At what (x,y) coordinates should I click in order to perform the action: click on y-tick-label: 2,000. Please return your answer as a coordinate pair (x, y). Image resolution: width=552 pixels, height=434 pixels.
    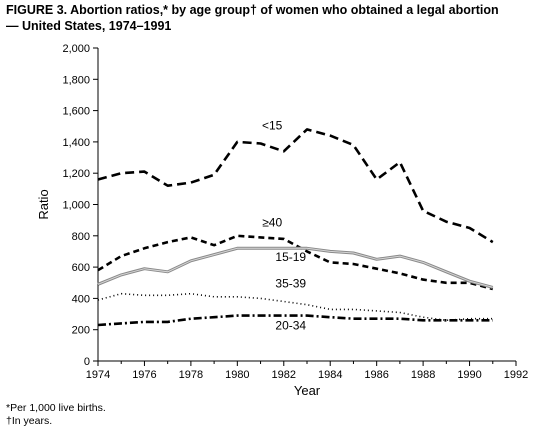
    Looking at the image, I should click on (76, 49).